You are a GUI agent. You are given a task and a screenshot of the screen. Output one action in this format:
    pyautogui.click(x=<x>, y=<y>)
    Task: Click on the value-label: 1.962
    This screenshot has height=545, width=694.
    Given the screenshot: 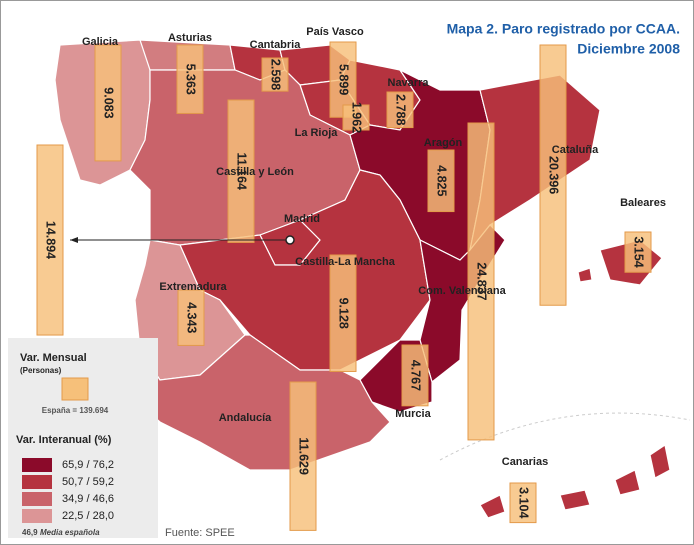 What is the action you would take?
    pyautogui.click(x=357, y=117)
    